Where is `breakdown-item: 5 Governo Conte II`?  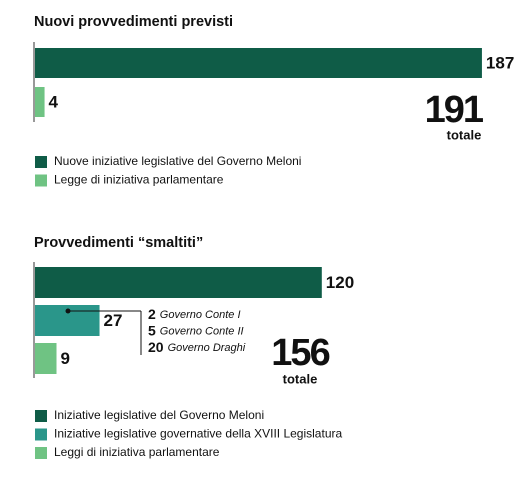
breakdown-item: 5 Governo Conte II is located at coordinates (196, 330).